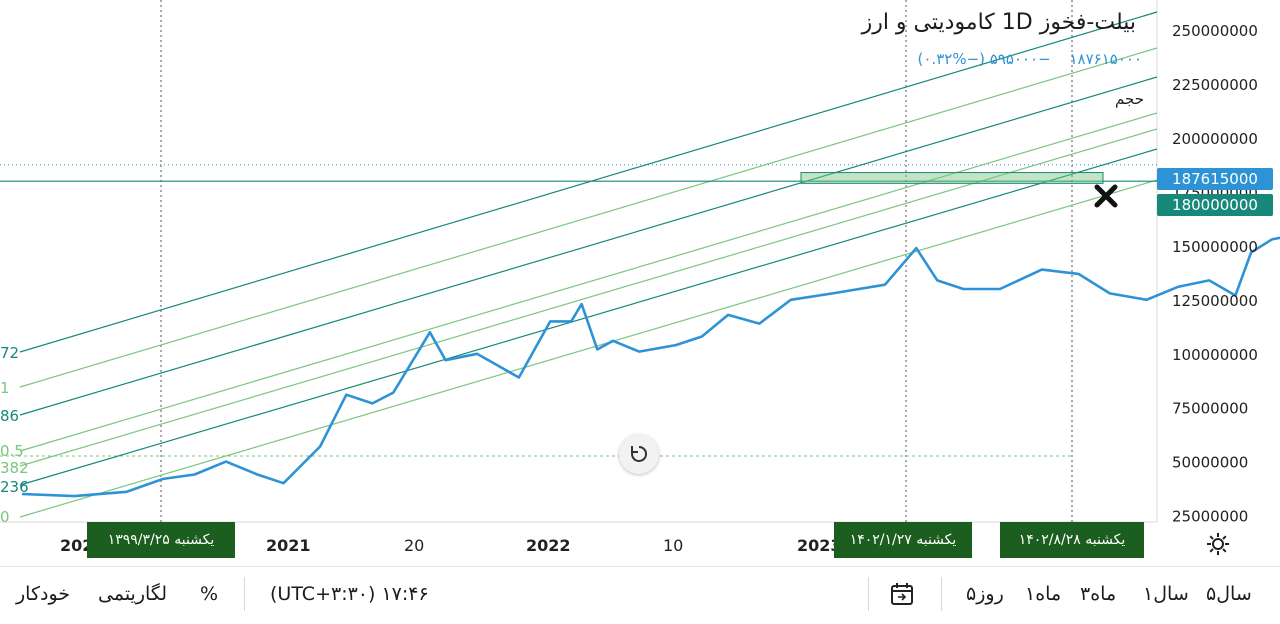 The image size is (1280, 624). What do you see at coordinates (1229, 594) in the screenshot?
I see `range-5y-button: ۵سال` at bounding box center [1229, 594].